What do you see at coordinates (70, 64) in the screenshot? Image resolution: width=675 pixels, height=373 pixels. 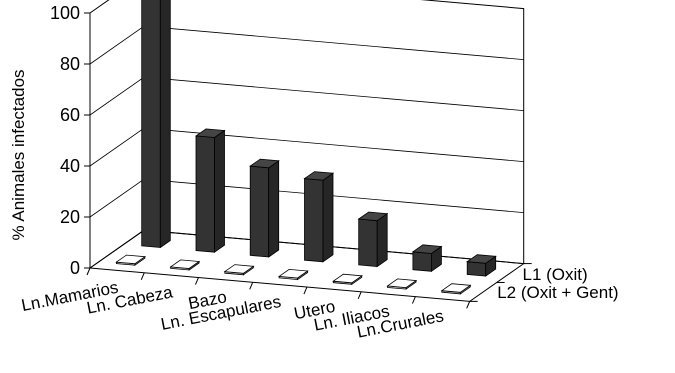 I see `y-tick-label: 80` at bounding box center [70, 64].